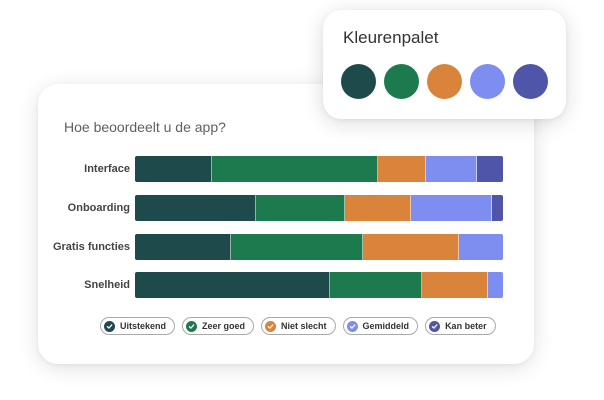 The height and width of the screenshot is (400, 604). What do you see at coordinates (91, 247) in the screenshot?
I see `category-label: Gratis functies` at bounding box center [91, 247].